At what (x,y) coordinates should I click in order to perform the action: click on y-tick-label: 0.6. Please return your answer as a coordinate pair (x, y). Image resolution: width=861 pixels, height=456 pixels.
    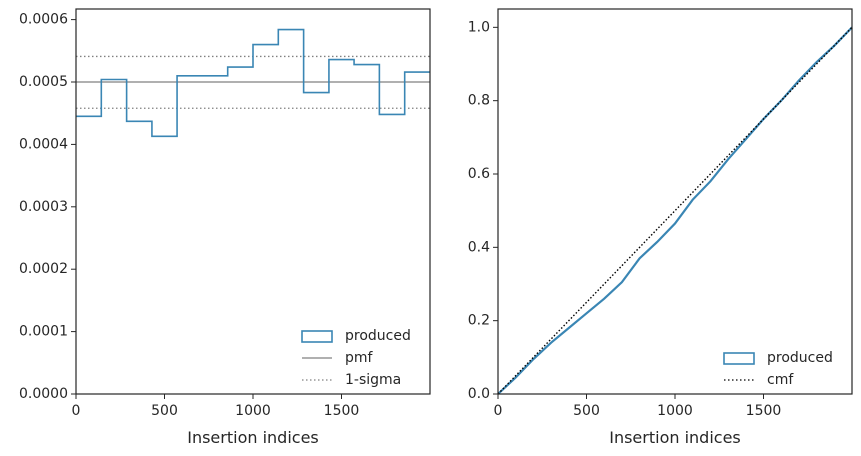
    Looking at the image, I should click on (479, 174).